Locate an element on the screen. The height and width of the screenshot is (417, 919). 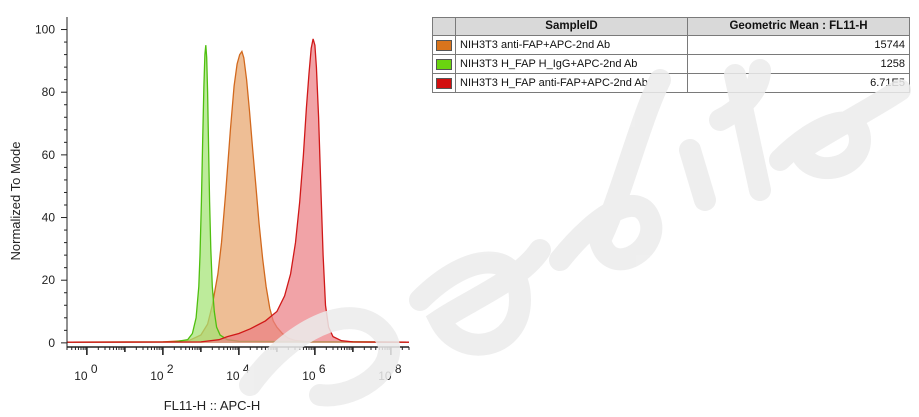
orange-swatch is located at coordinates (444, 45).